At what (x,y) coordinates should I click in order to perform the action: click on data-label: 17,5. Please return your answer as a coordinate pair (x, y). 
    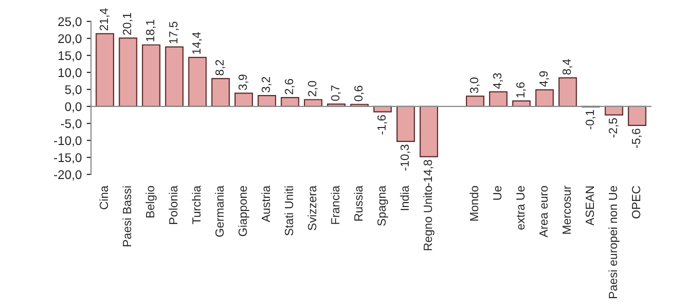
    Looking at the image, I should click on (174, 33).